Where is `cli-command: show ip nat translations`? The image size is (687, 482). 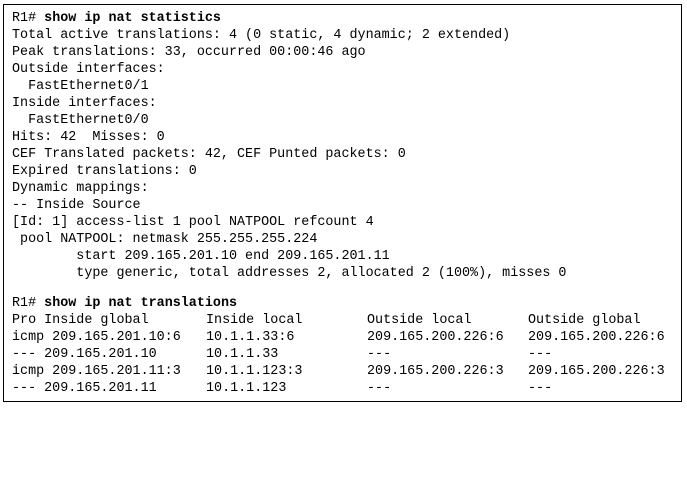
cli-command: show ip nat translations is located at coordinates (141, 303).